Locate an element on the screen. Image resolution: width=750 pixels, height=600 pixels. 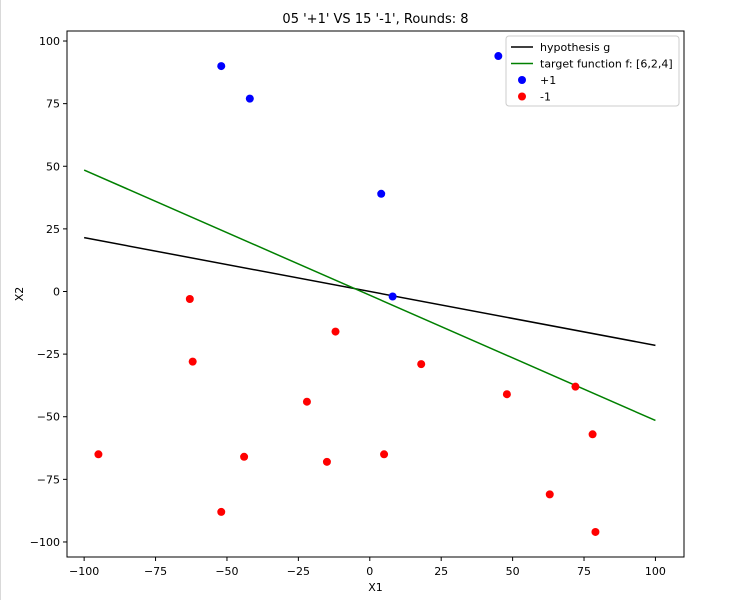
y-tick-label: −25 is located at coordinates (48, 354).